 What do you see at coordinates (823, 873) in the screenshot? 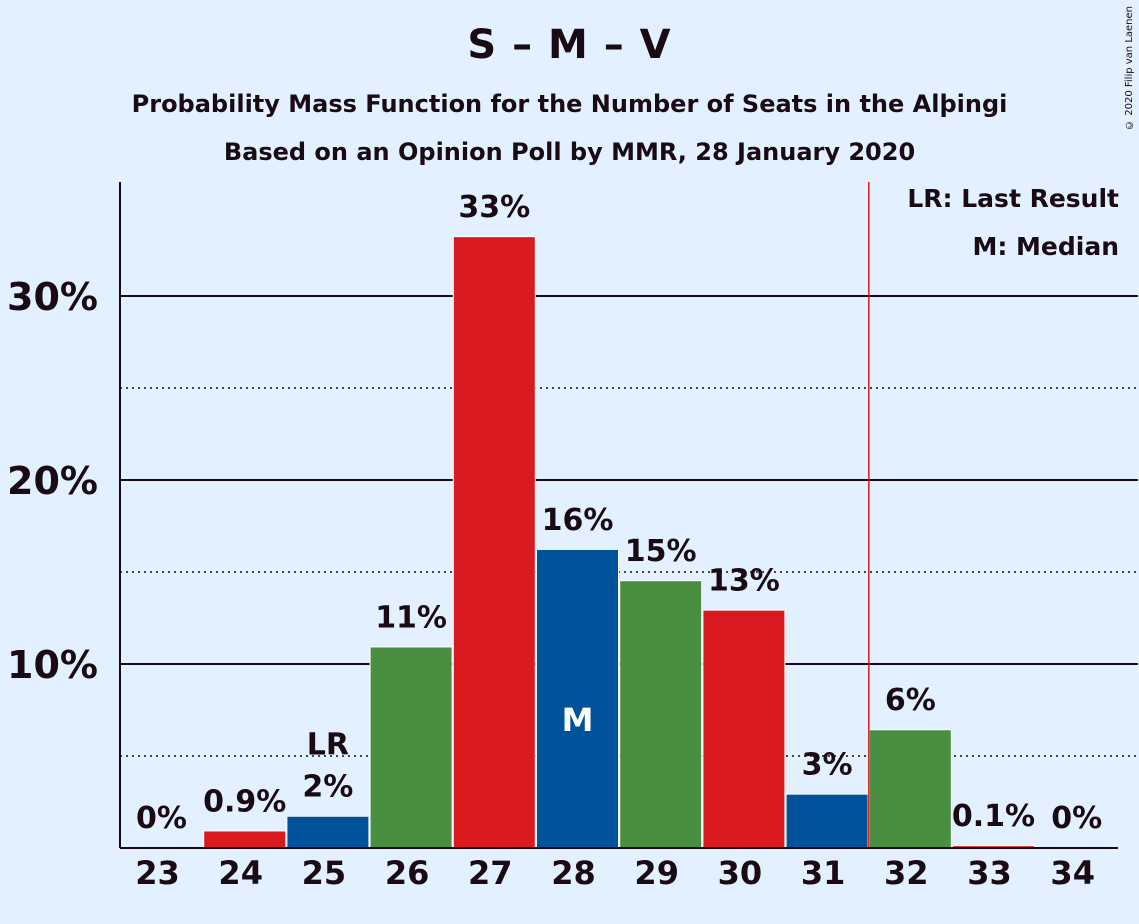
I see `x-tick-label: 31` at bounding box center [823, 873].